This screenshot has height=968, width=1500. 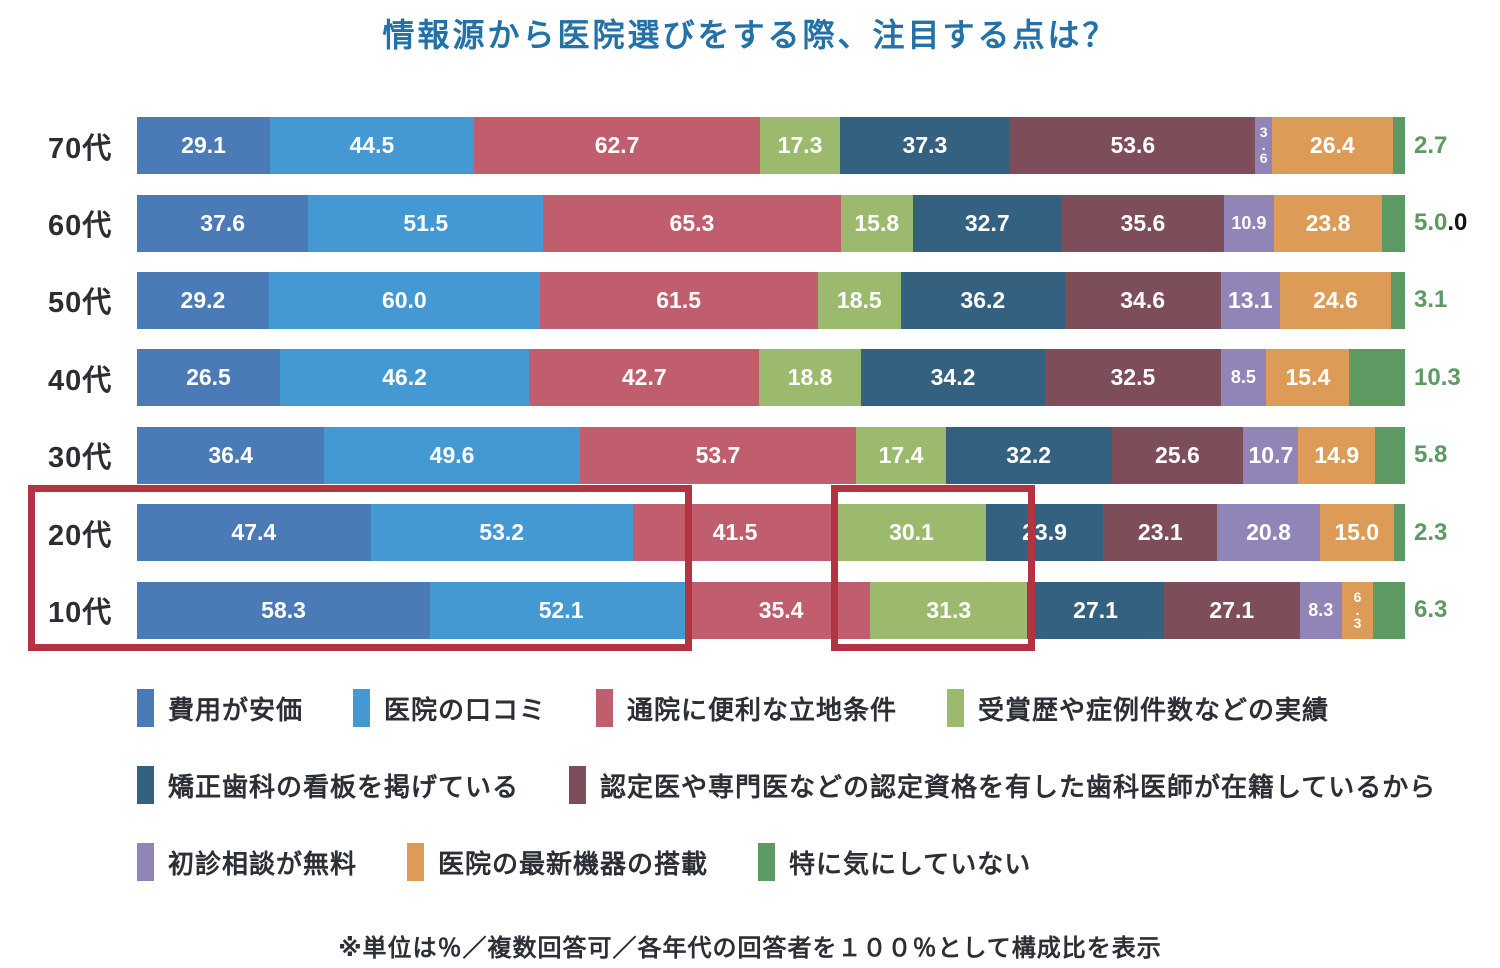 What do you see at coordinates (781, 610) in the screenshot?
I see `bar-segment: 35.4` at bounding box center [781, 610].